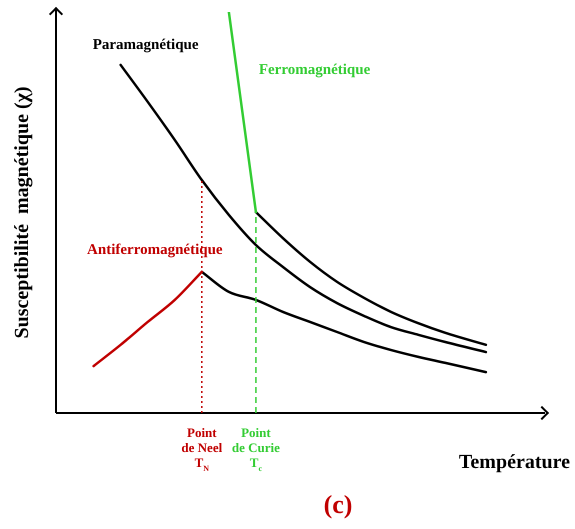 This screenshot has height=529, width=575. What do you see at coordinates (314, 70) in the screenshot?
I see `series-label: Ferromagnétique` at bounding box center [314, 70].